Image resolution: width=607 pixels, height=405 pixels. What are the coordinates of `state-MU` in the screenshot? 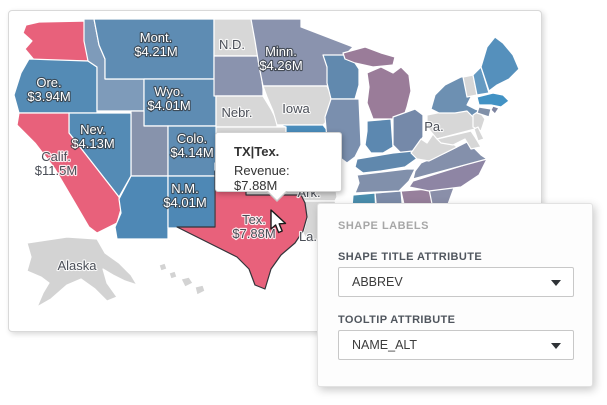 It's located at (369, 57).